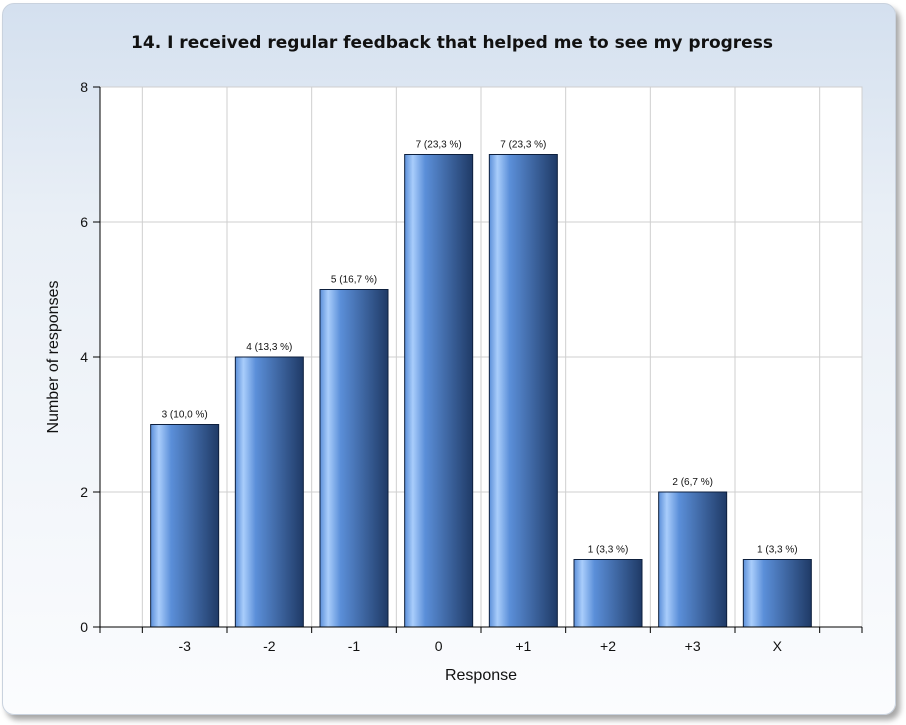 The width and height of the screenshot is (906, 725). What do you see at coordinates (481, 675) in the screenshot?
I see `x-axis-title: Response` at bounding box center [481, 675].